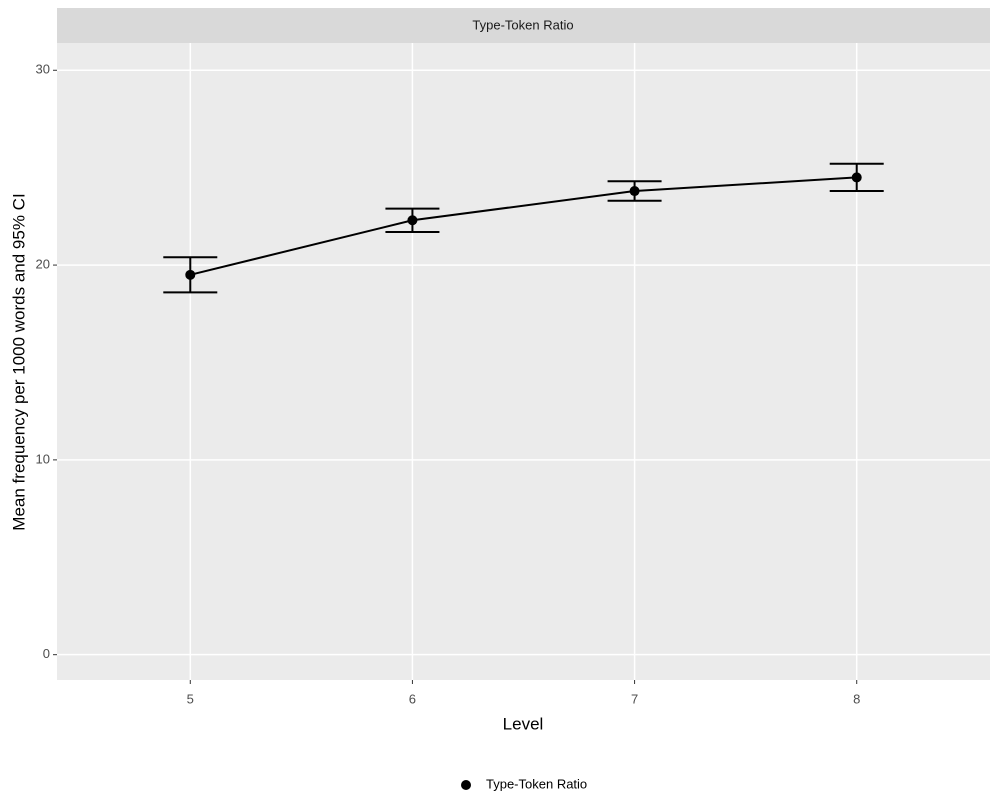  What do you see at coordinates (43, 458) in the screenshot?
I see `y-tick-label: 10` at bounding box center [43, 458].